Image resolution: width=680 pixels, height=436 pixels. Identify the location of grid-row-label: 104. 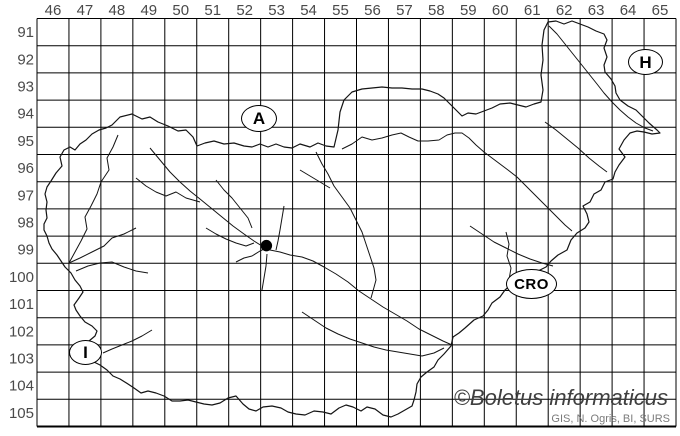
(21, 386).